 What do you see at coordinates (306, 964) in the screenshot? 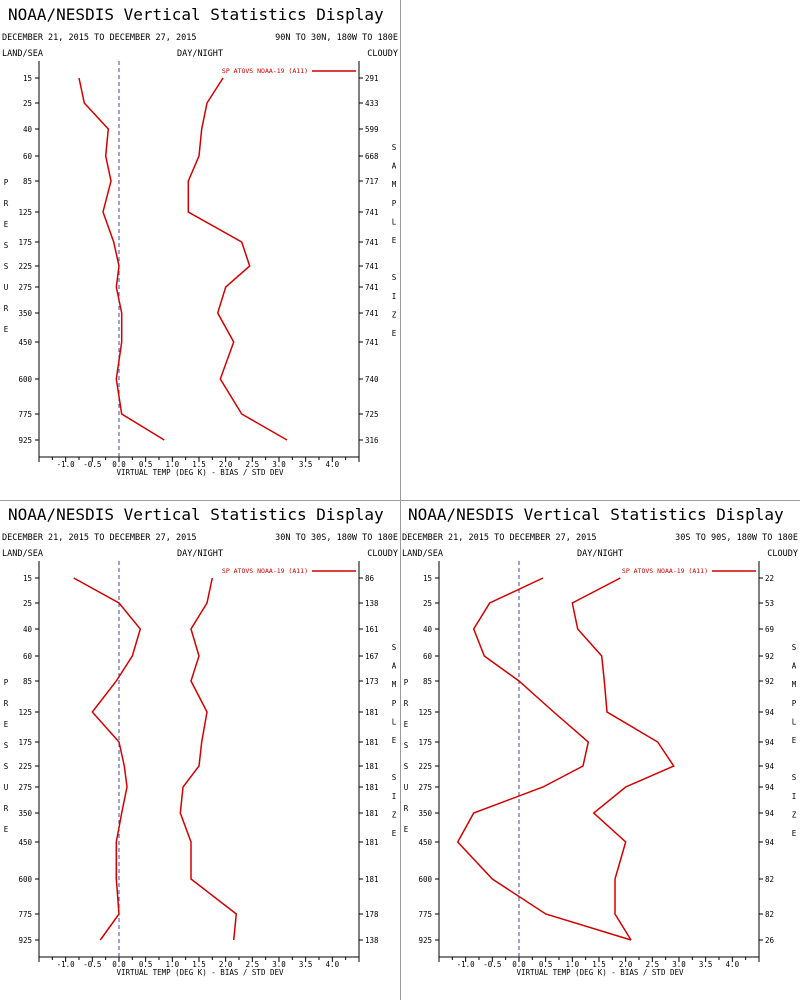
I see `x-tick-label: 3.5` at bounding box center [306, 964].